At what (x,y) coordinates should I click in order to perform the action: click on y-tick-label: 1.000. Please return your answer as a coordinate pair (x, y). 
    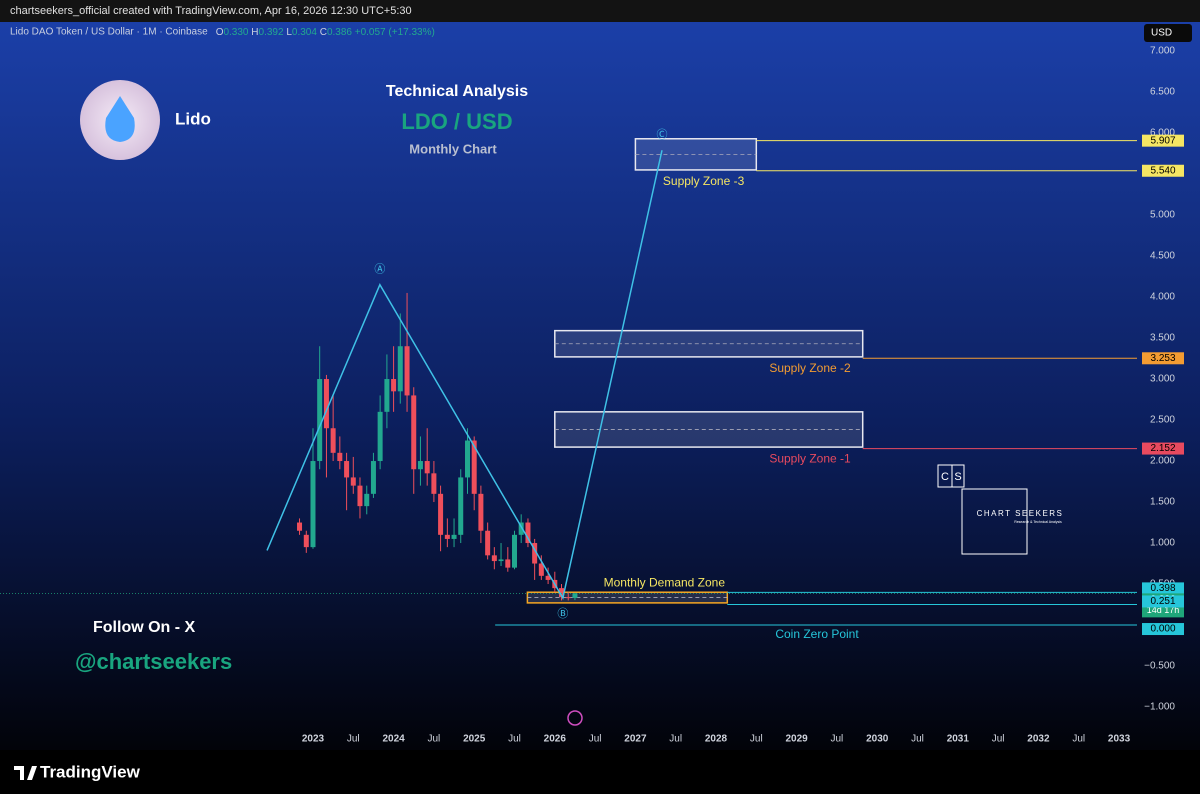
    Looking at the image, I should click on (1162, 543).